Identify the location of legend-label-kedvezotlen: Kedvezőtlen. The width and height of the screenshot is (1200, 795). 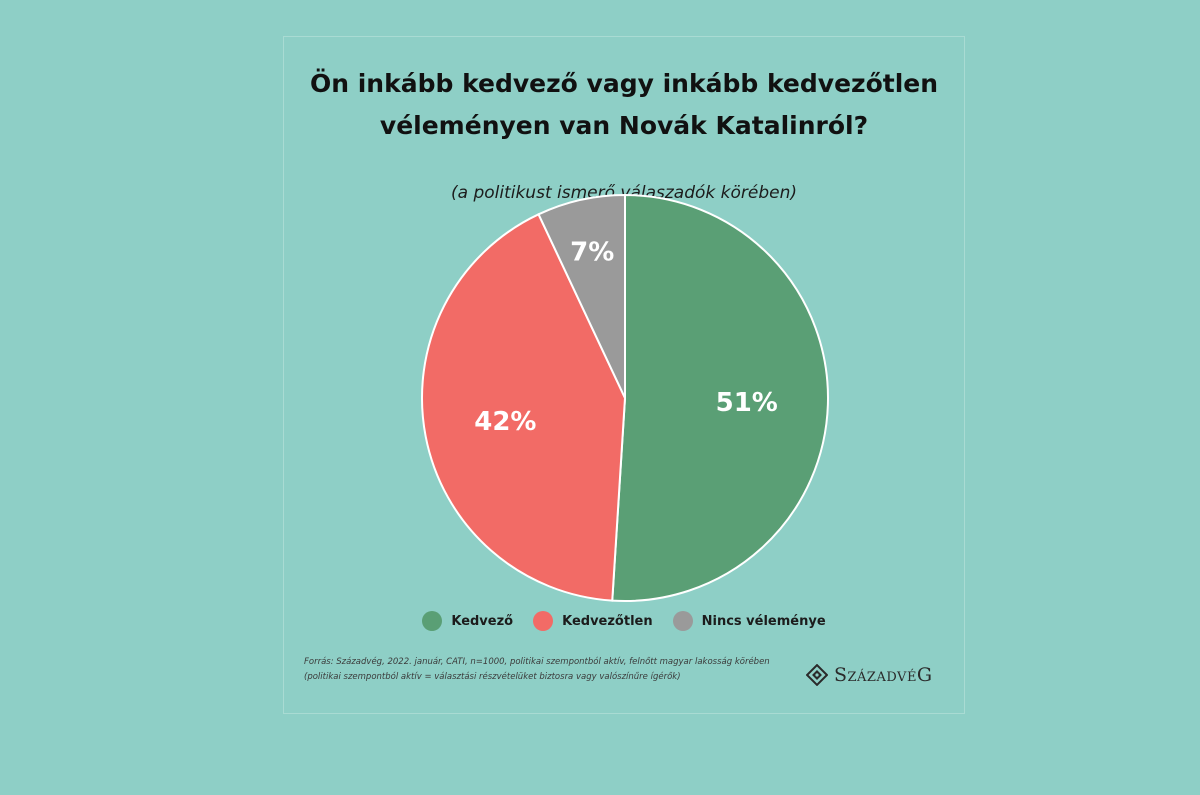
(607, 621).